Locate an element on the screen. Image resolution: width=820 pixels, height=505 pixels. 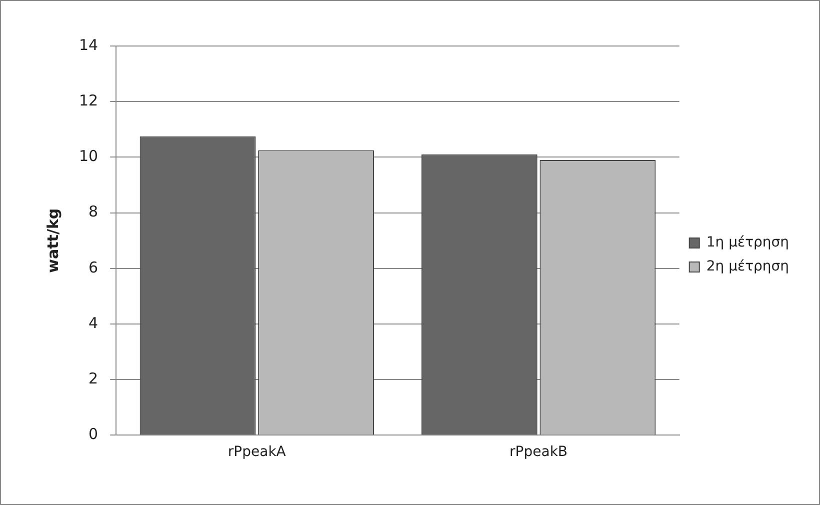
y-tick-label: 6 is located at coordinates (93, 267).